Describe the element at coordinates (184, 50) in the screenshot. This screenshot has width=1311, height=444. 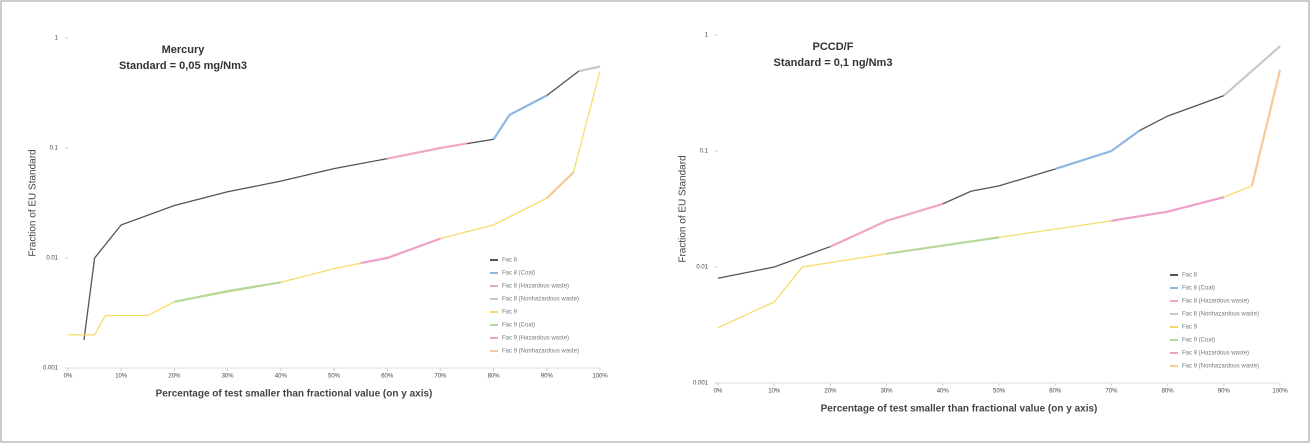
I see `title: Mercury` at that location.